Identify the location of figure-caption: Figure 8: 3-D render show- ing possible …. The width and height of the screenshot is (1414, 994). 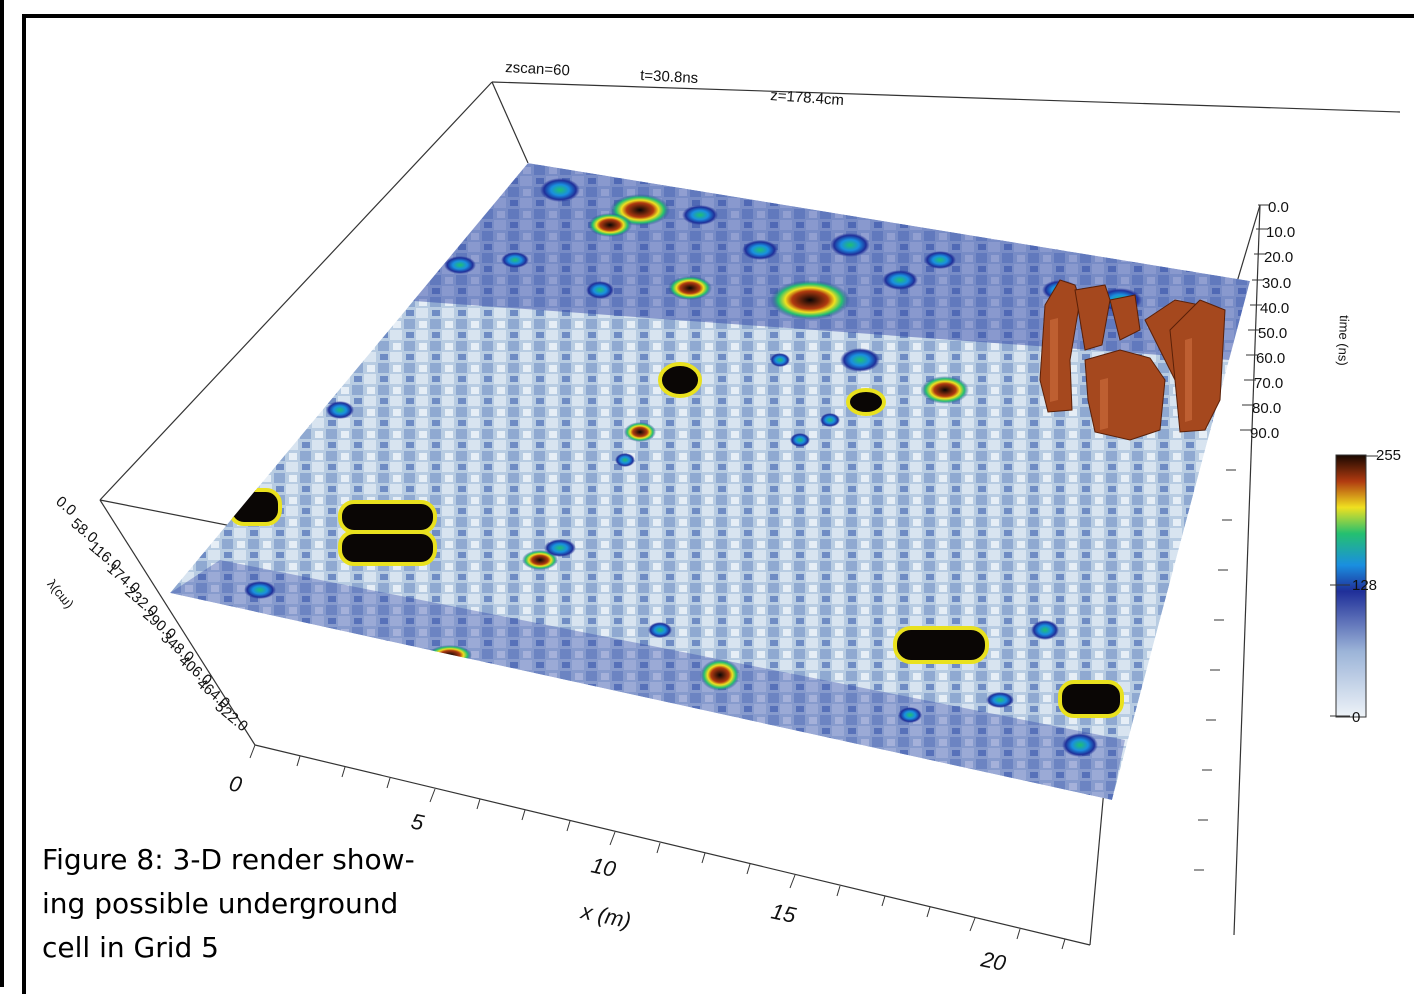
(252, 904).